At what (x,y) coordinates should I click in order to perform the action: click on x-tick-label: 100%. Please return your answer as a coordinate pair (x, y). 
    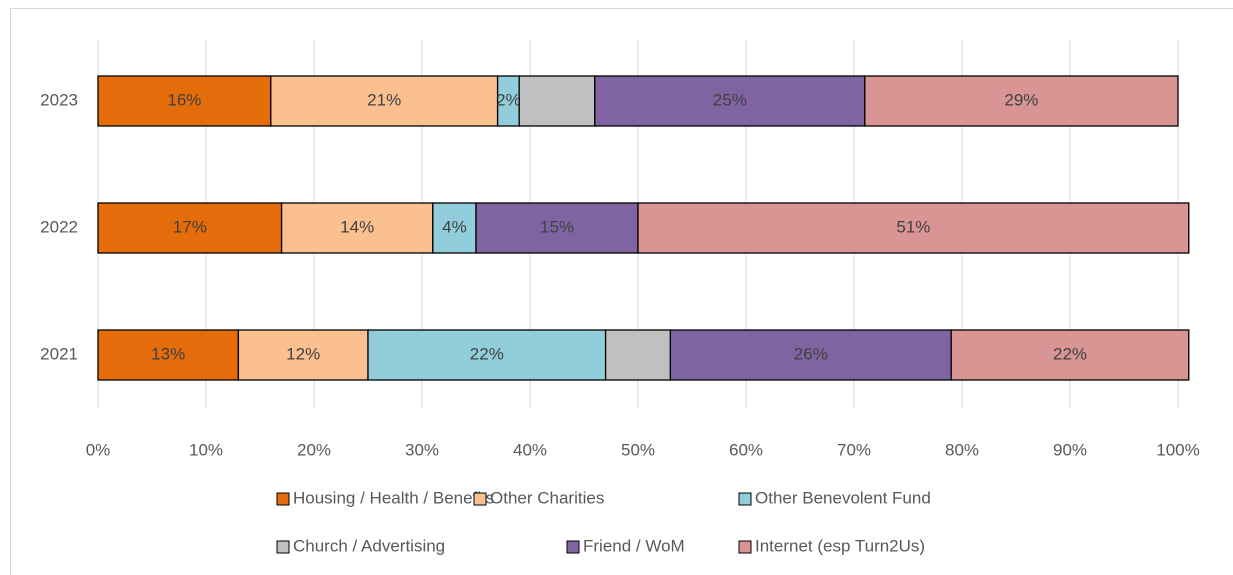
    Looking at the image, I should click on (1177, 449).